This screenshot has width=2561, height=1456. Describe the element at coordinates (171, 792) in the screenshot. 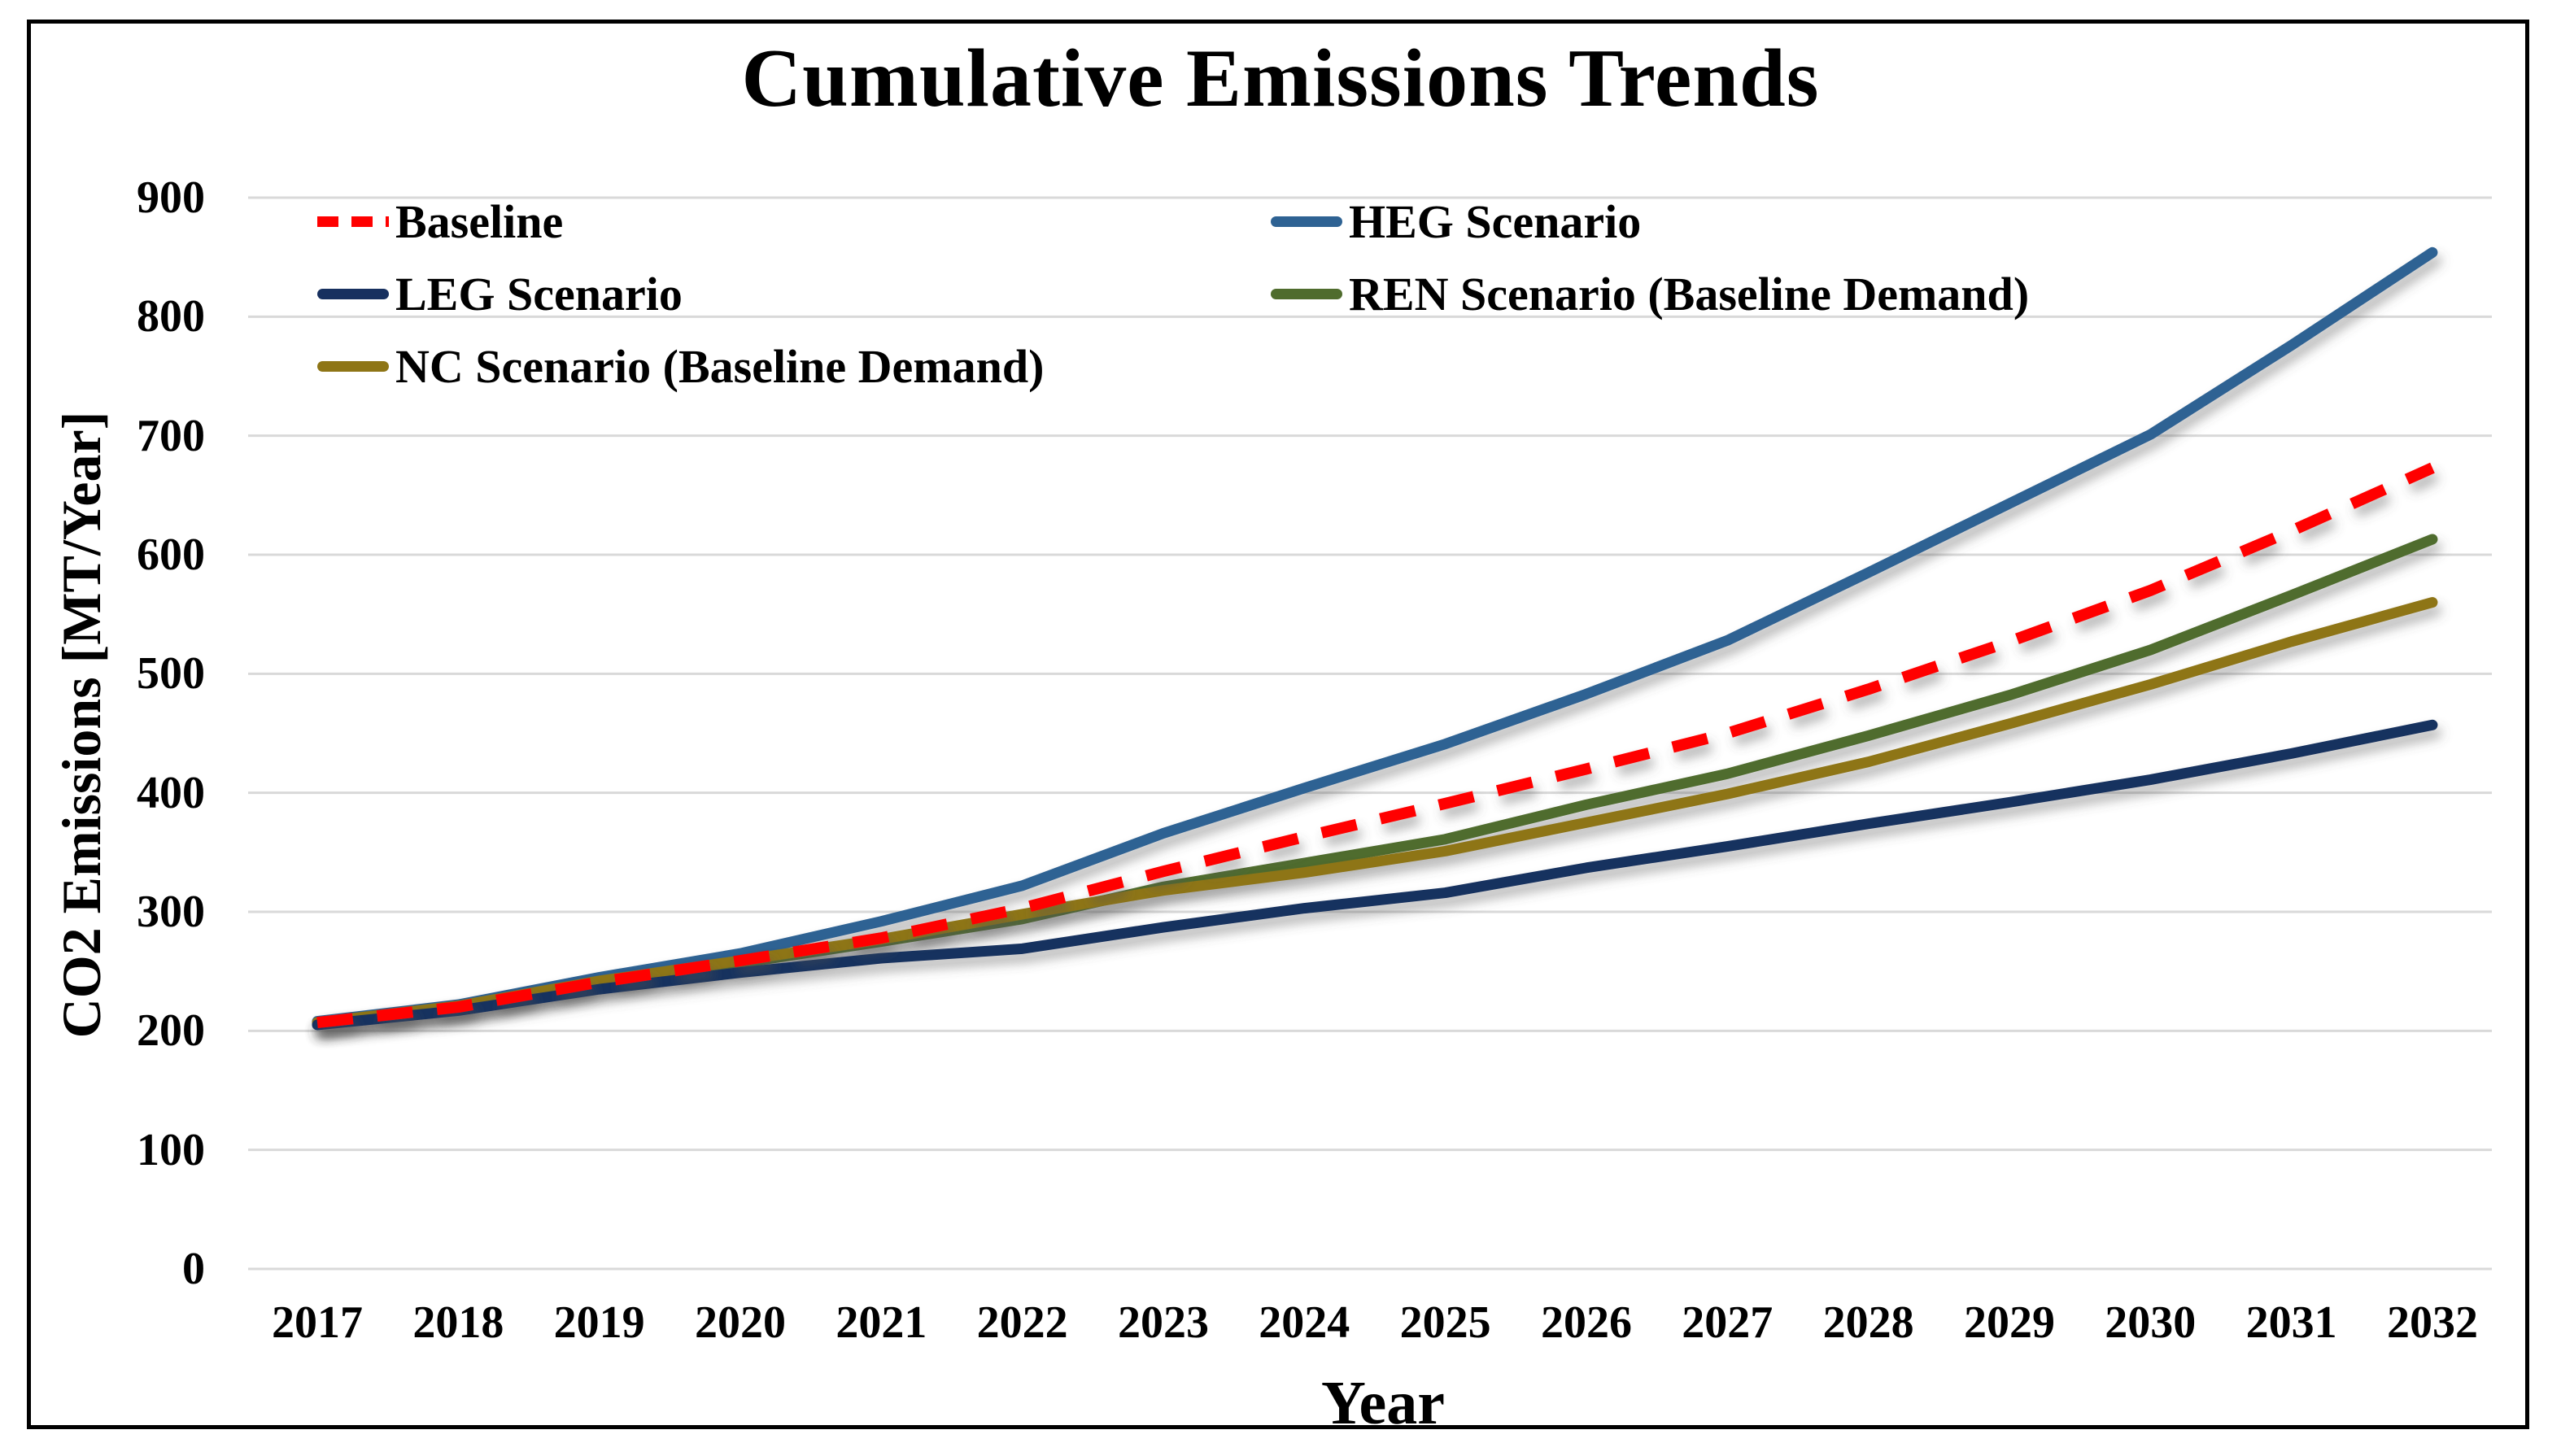

I see `y-tick-label-400: 400` at that location.